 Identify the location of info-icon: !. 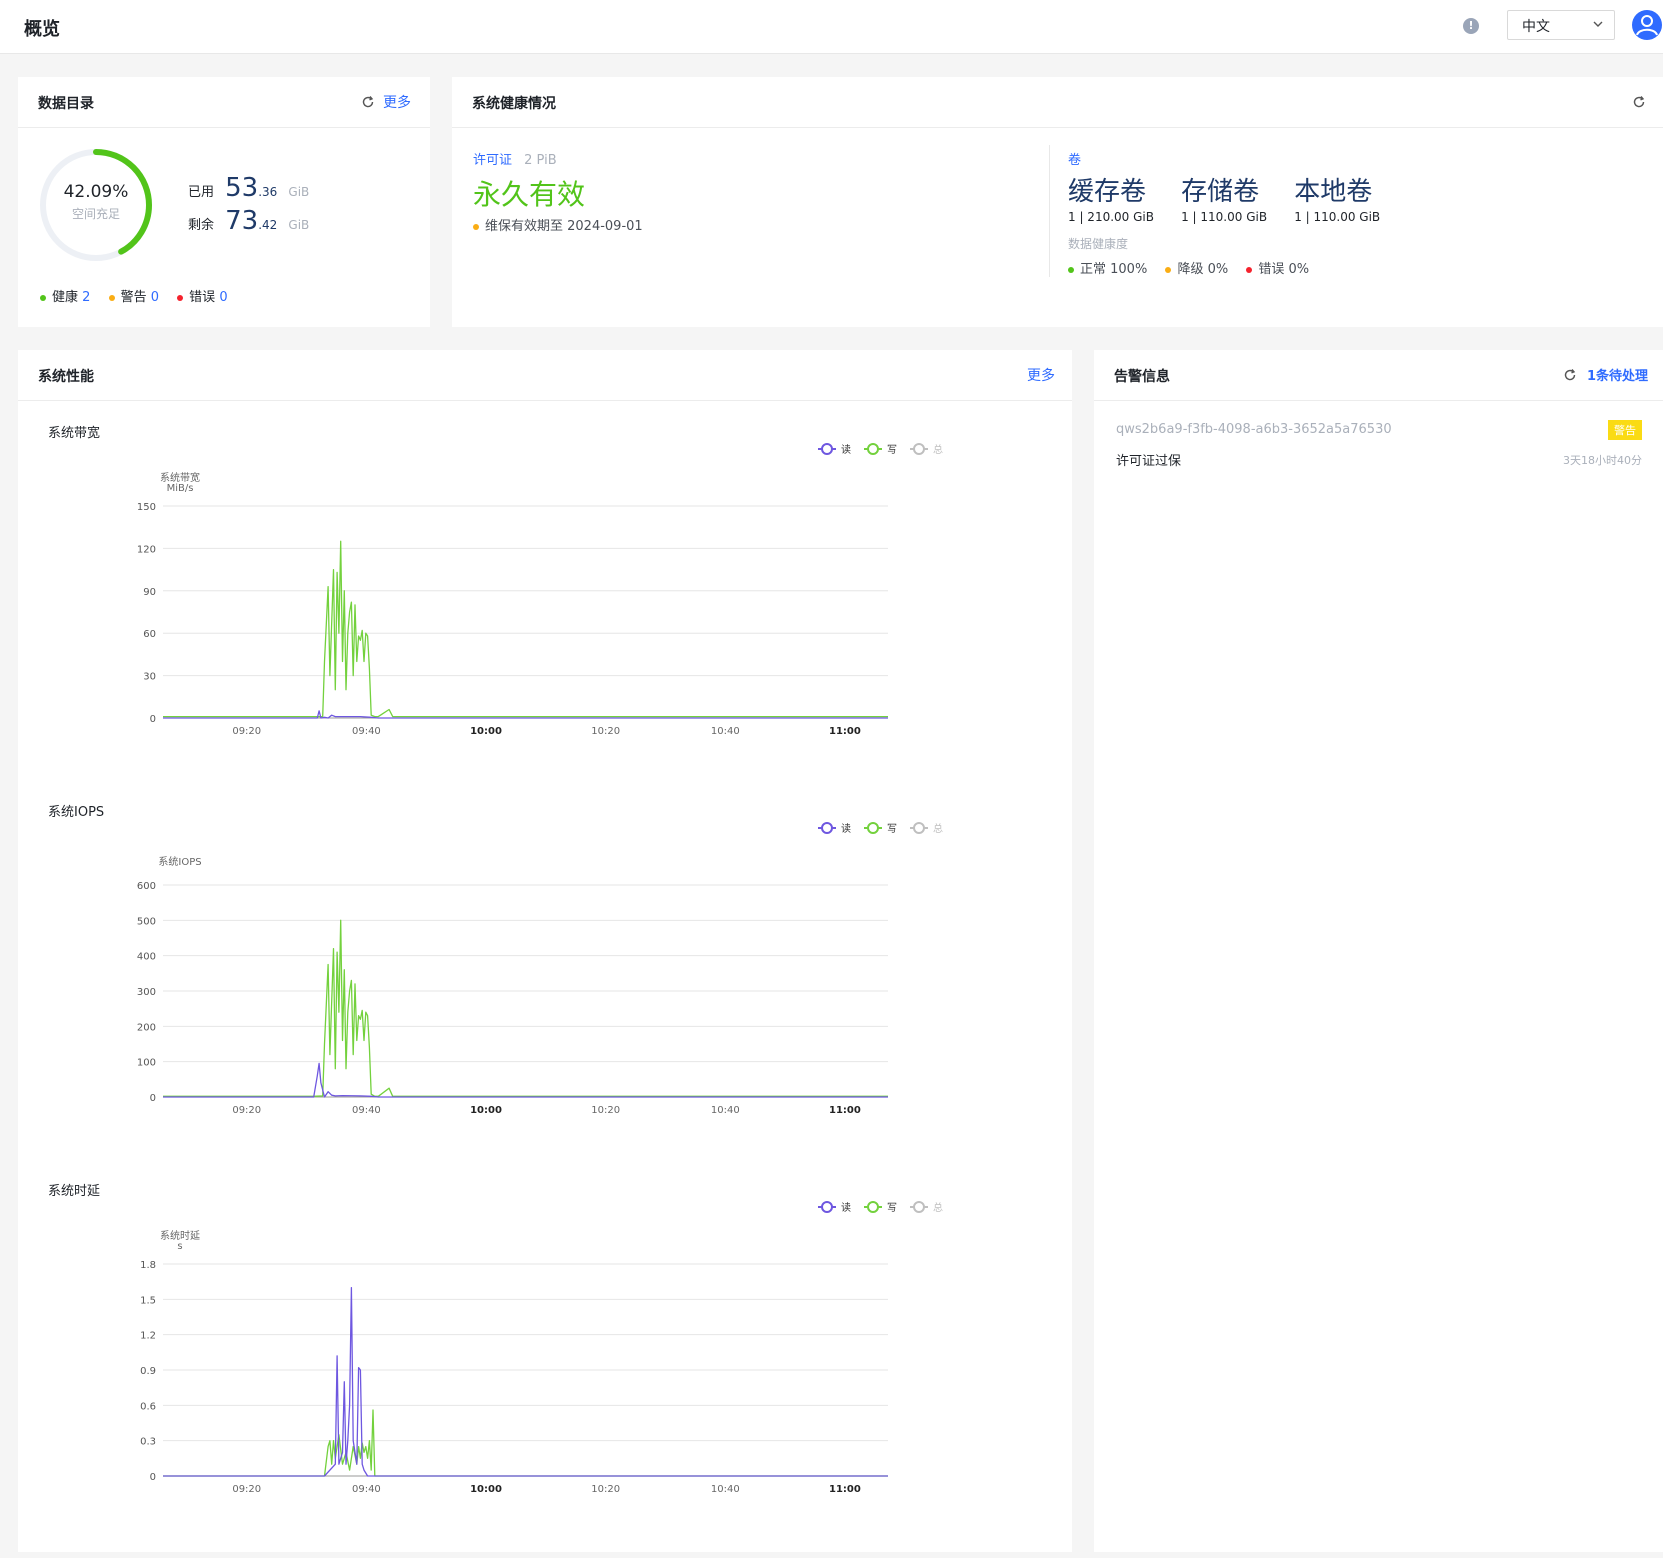
(1471, 26).